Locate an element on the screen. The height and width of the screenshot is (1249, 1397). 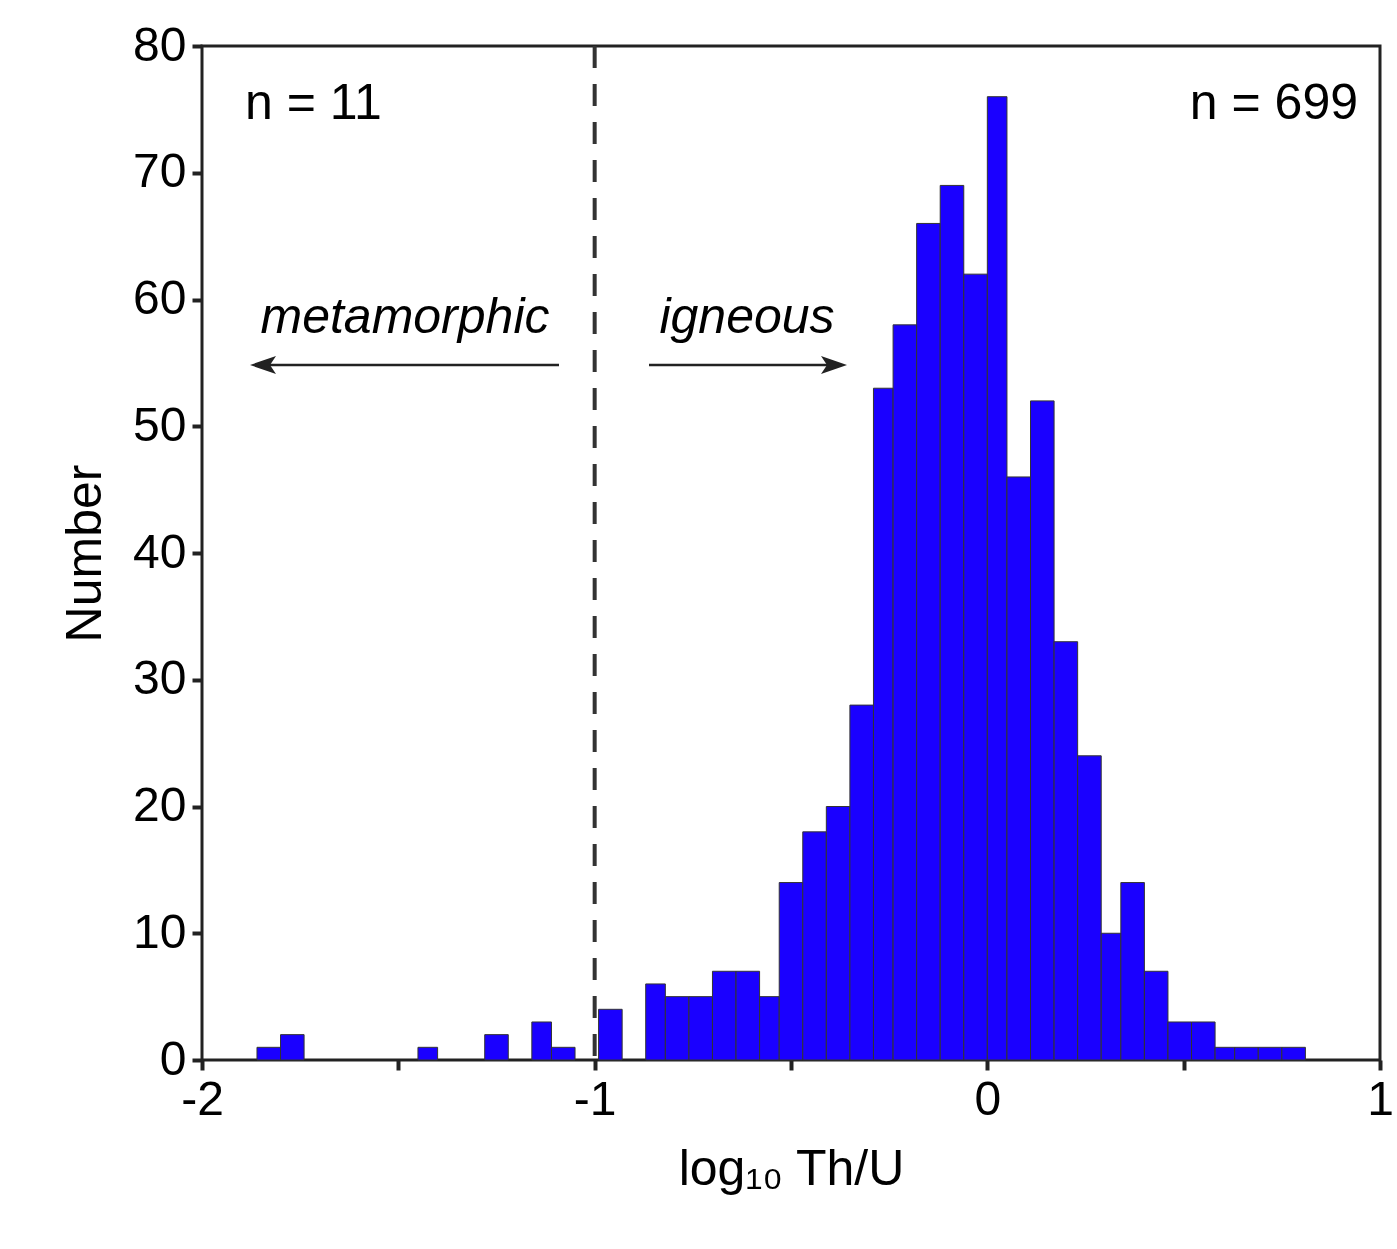
annotation: metamorphic is located at coordinates (405, 316).